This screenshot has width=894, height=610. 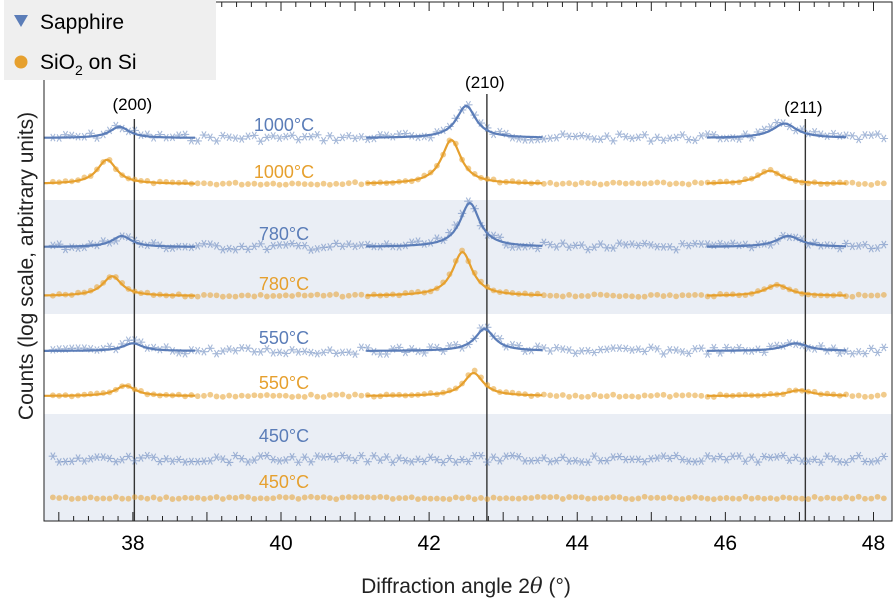 I want to click on x-tick-label: 48, so click(x=873, y=543).